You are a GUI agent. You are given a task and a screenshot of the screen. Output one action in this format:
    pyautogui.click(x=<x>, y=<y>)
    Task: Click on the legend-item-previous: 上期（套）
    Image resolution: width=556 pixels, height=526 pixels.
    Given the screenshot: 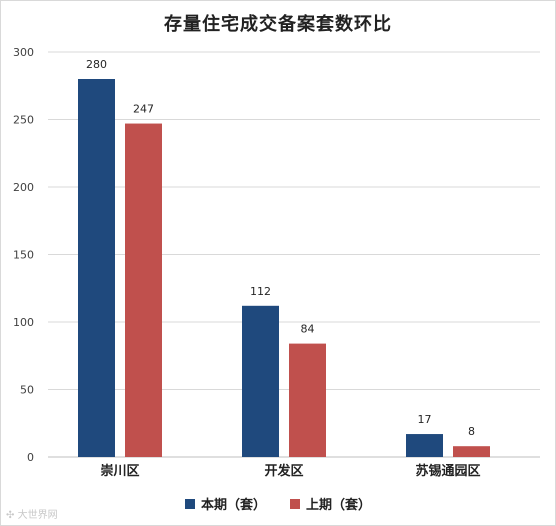 What is the action you would take?
    pyautogui.click(x=330, y=503)
    